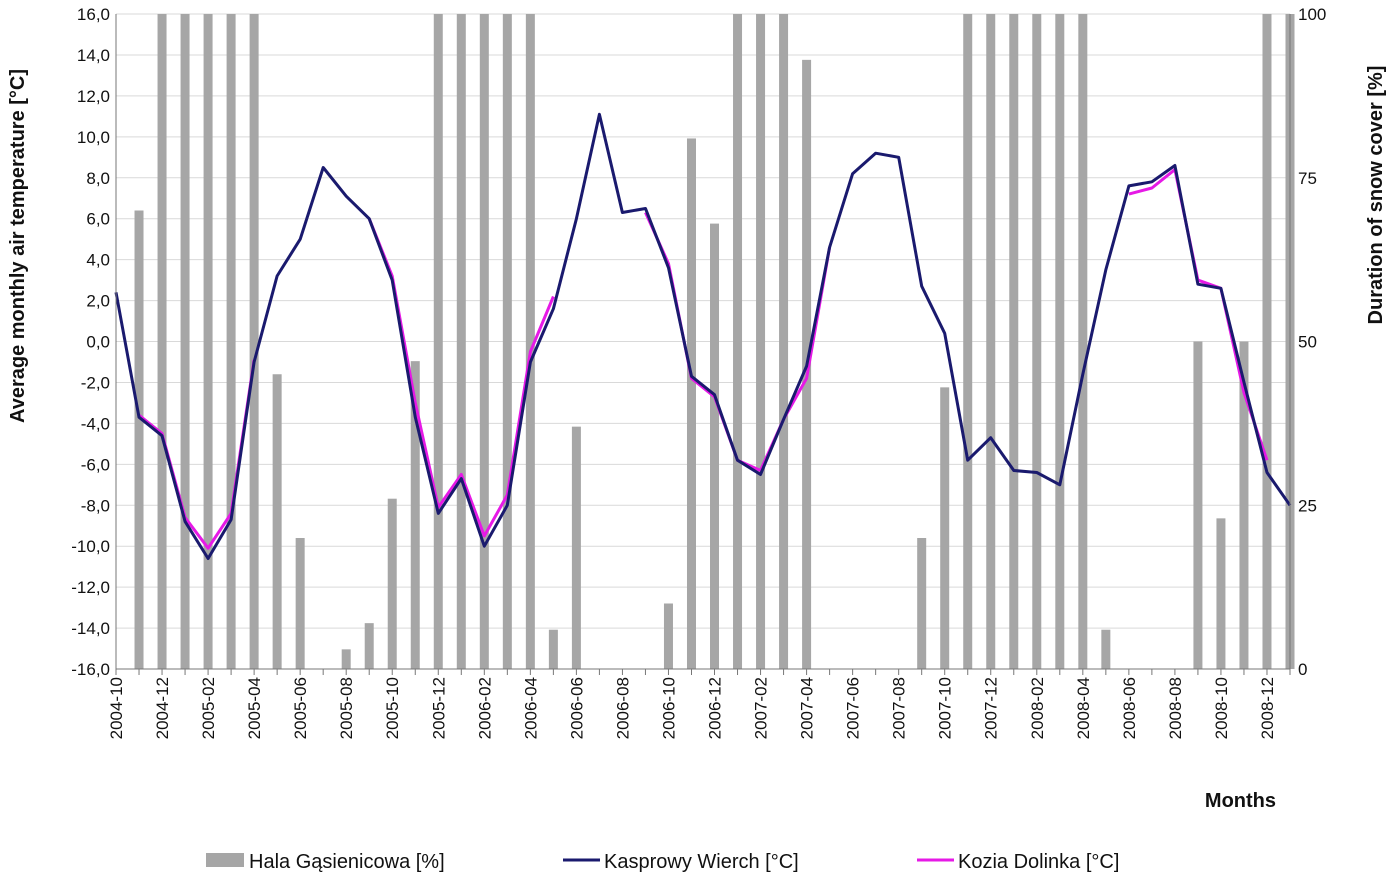 This screenshot has width=1396, height=895. I want to click on y-tick-label: -12,0, so click(90, 587).